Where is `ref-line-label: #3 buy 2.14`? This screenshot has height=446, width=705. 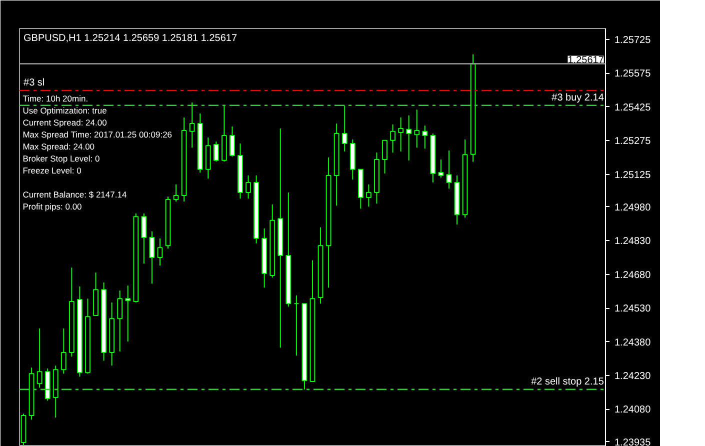 ref-line-label: #3 buy 2.14 is located at coordinates (578, 98).